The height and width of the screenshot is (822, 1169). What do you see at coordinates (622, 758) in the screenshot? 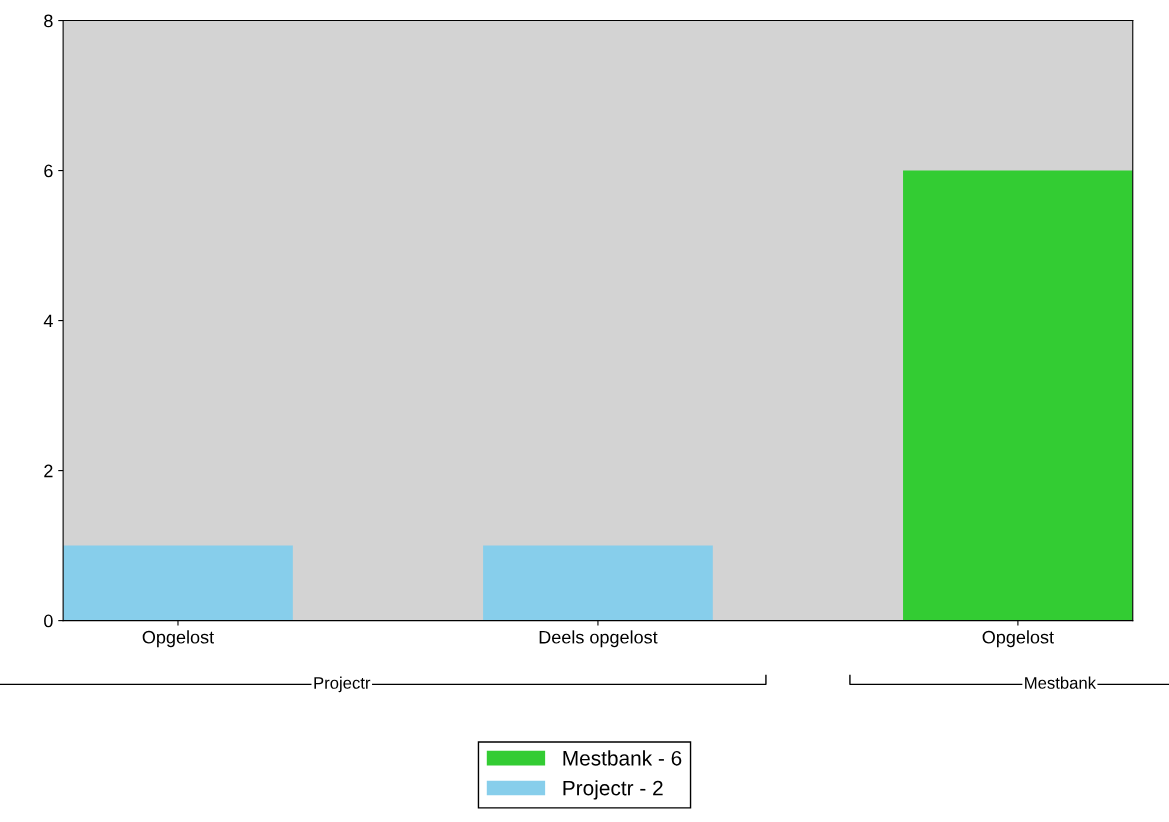
I see `legend-label: Mestbank - 6` at bounding box center [622, 758].